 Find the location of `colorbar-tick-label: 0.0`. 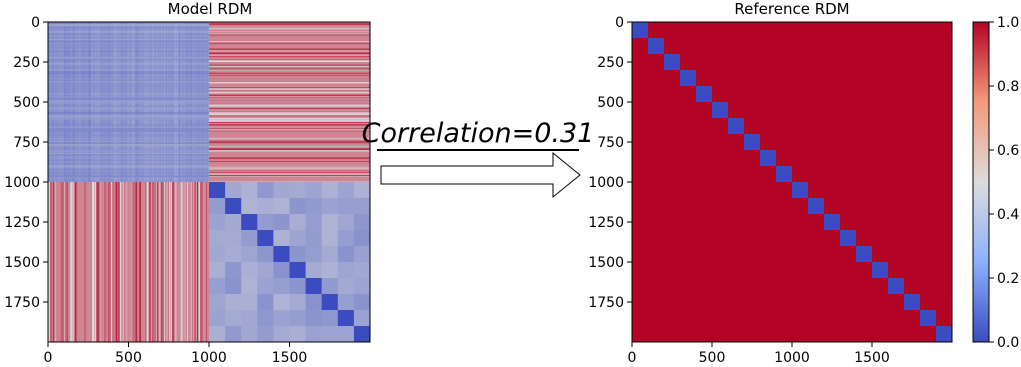

colorbar-tick-label: 0.0 is located at coordinates (1008, 343).